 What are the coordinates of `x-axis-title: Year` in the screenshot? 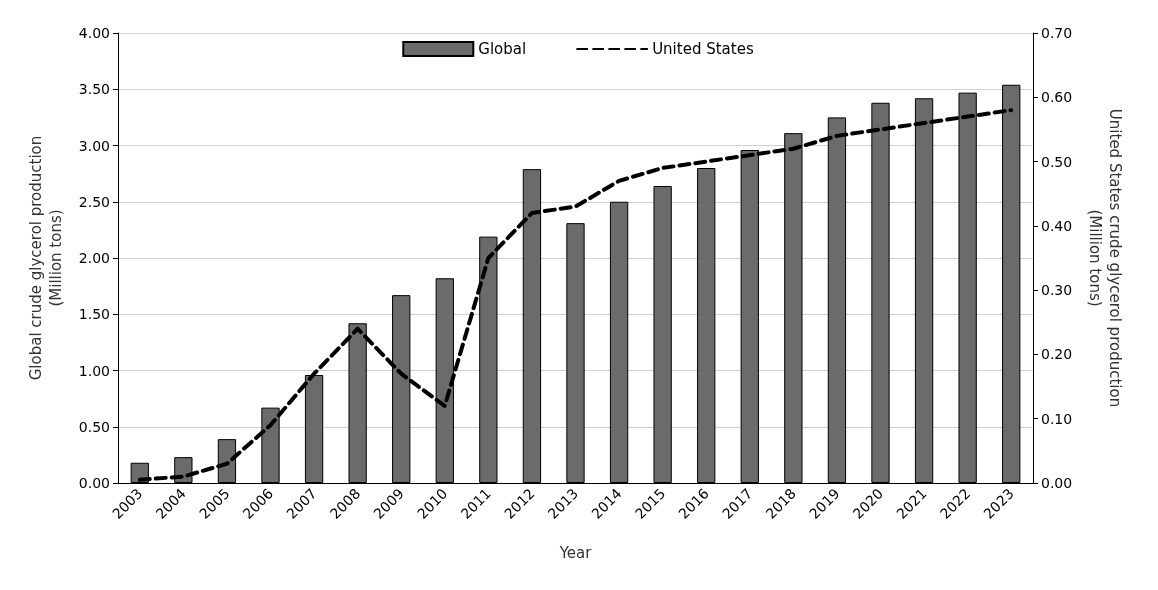 It's located at (575, 552).